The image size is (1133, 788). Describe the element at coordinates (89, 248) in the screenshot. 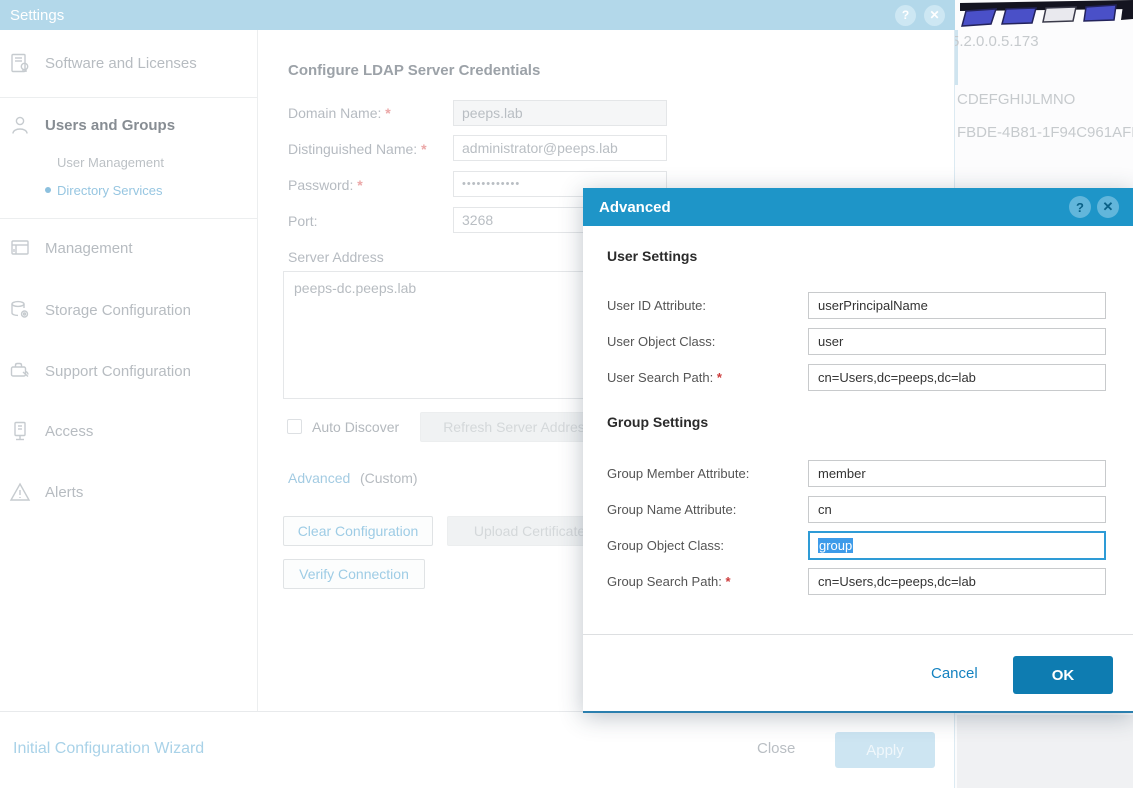

I see `sidebar-item-label: Management` at that location.